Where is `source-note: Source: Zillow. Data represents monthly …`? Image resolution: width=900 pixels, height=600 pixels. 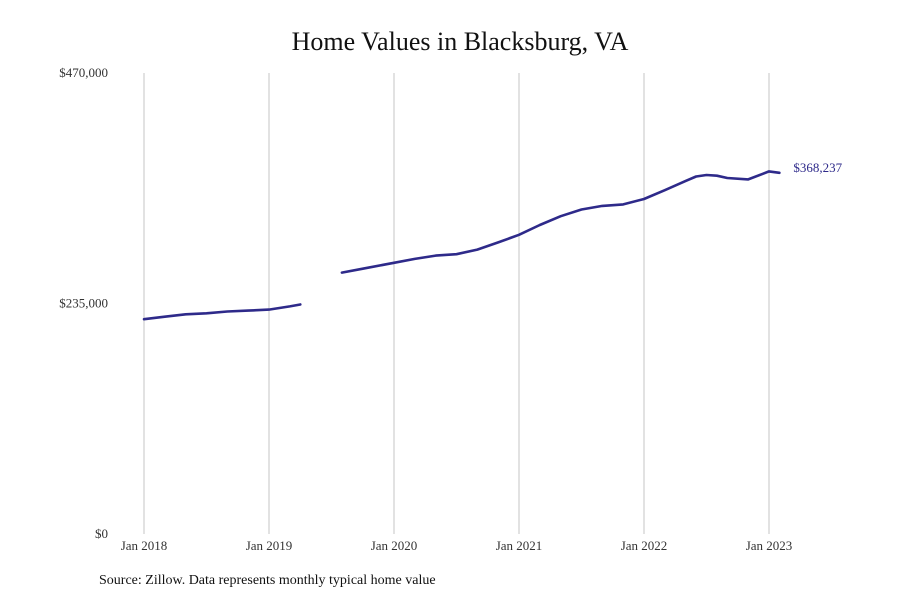 source-note: Source: Zillow. Data represents monthly … is located at coordinates (267, 580).